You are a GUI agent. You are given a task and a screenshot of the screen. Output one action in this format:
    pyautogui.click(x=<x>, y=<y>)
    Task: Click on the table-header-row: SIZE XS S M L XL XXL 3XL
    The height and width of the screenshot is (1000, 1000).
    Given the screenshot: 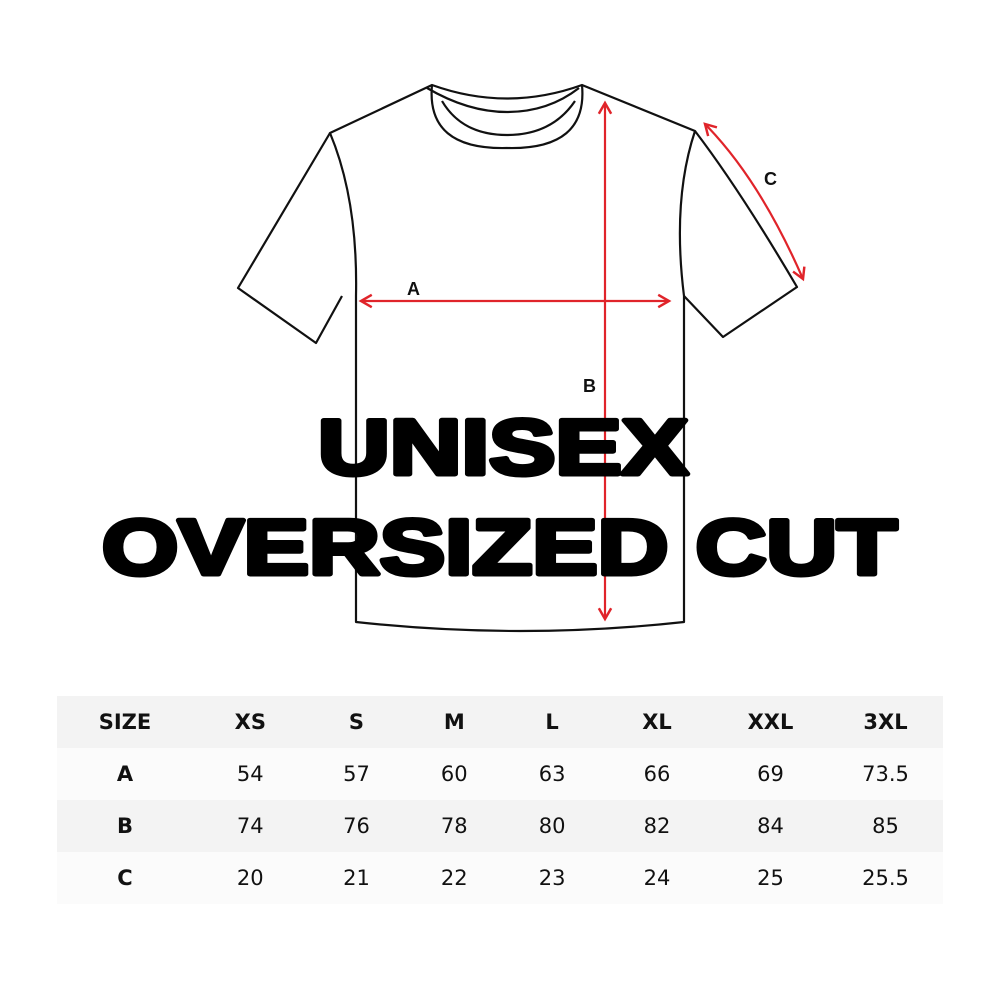 What is the action you would take?
    pyautogui.click(x=500, y=722)
    